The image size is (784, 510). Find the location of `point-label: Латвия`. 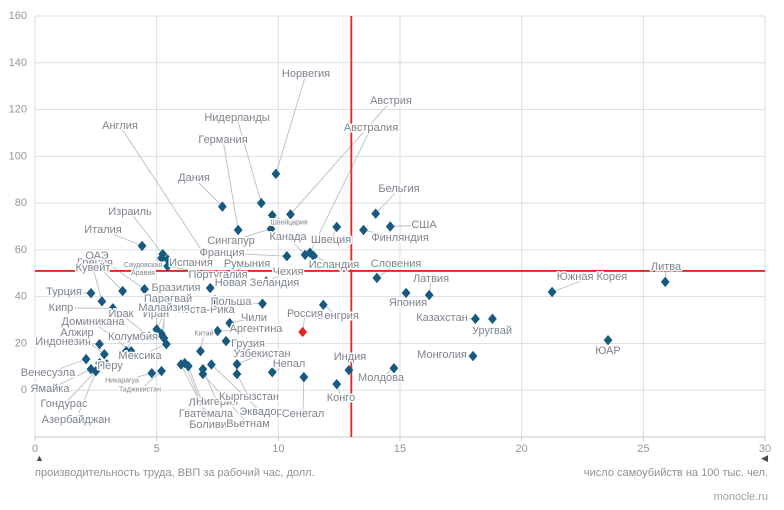

point-label: Латвия is located at coordinates (431, 279).